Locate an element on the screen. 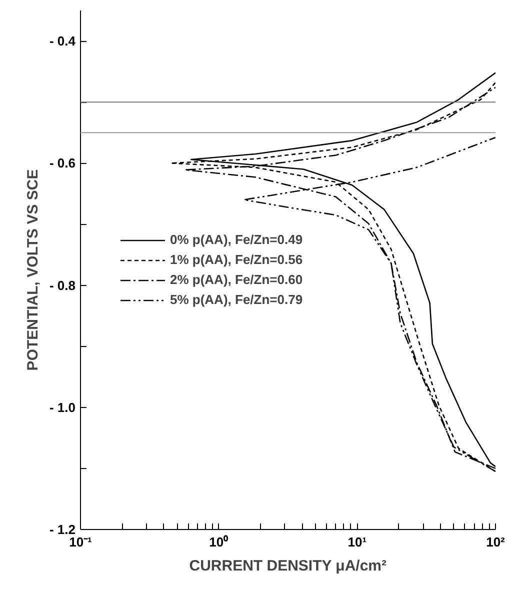 The image size is (507, 589). legend-label: 5% p(AA), Fe/Zn=0.79 is located at coordinates (236, 299).